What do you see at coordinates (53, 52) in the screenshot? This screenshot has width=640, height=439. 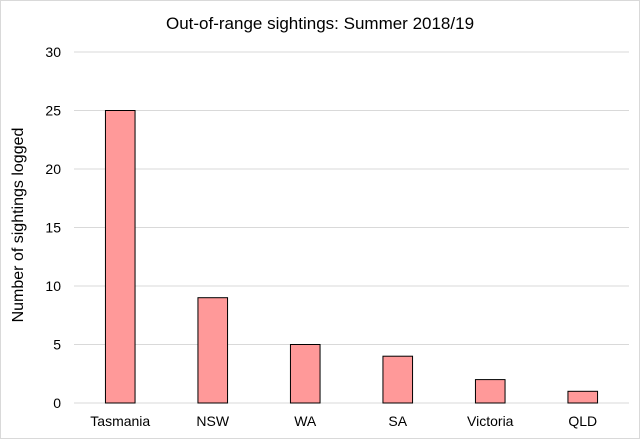 I see `y-tick-label: 30` at bounding box center [53, 52].